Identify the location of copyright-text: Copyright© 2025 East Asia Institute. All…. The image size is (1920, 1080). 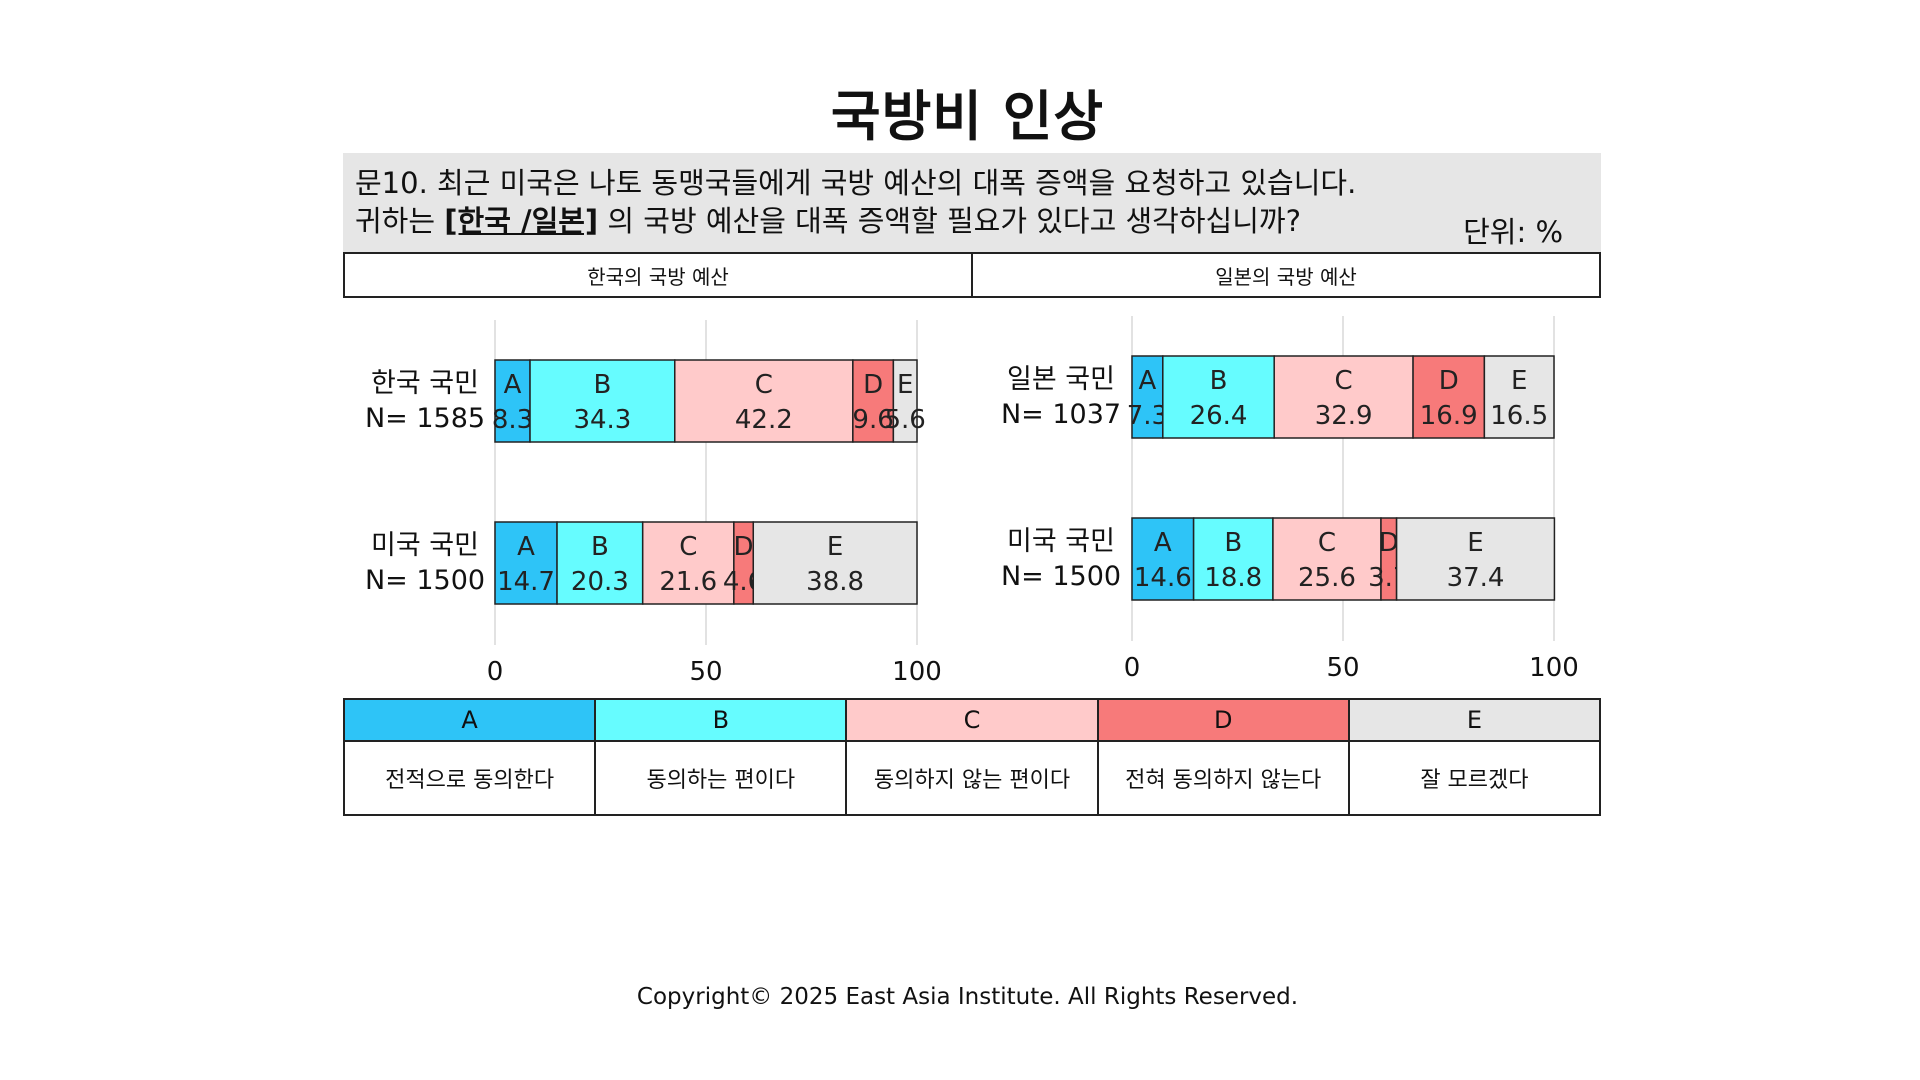
(967, 997).